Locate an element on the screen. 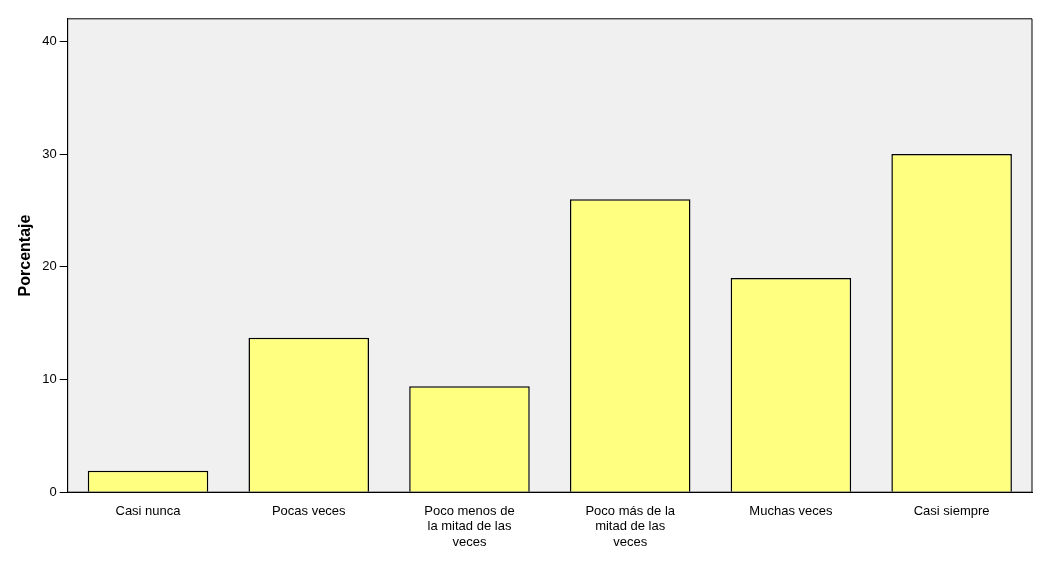 The width and height of the screenshot is (1046, 561). y-axis-title: Porcentaje is located at coordinates (25, 255).